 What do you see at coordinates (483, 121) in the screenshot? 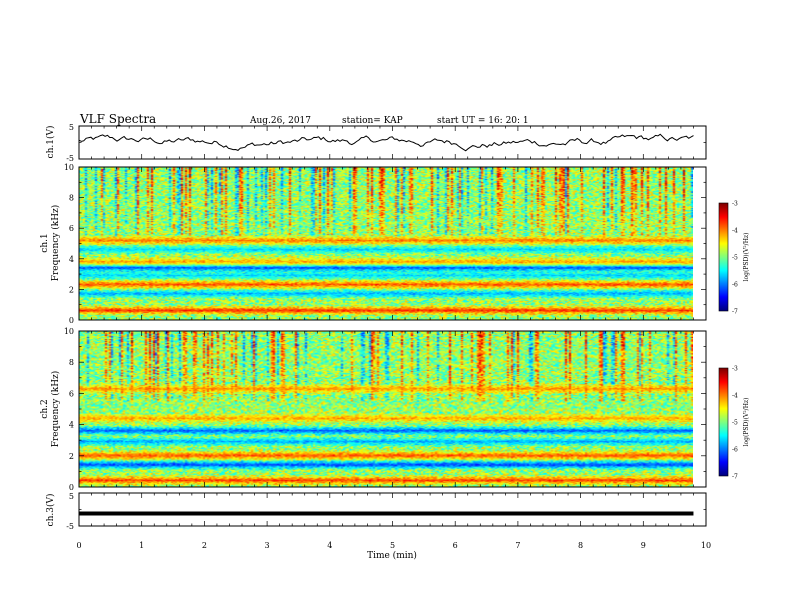
I see `start-time-label: start UT = 16: 20: 1` at bounding box center [483, 121].